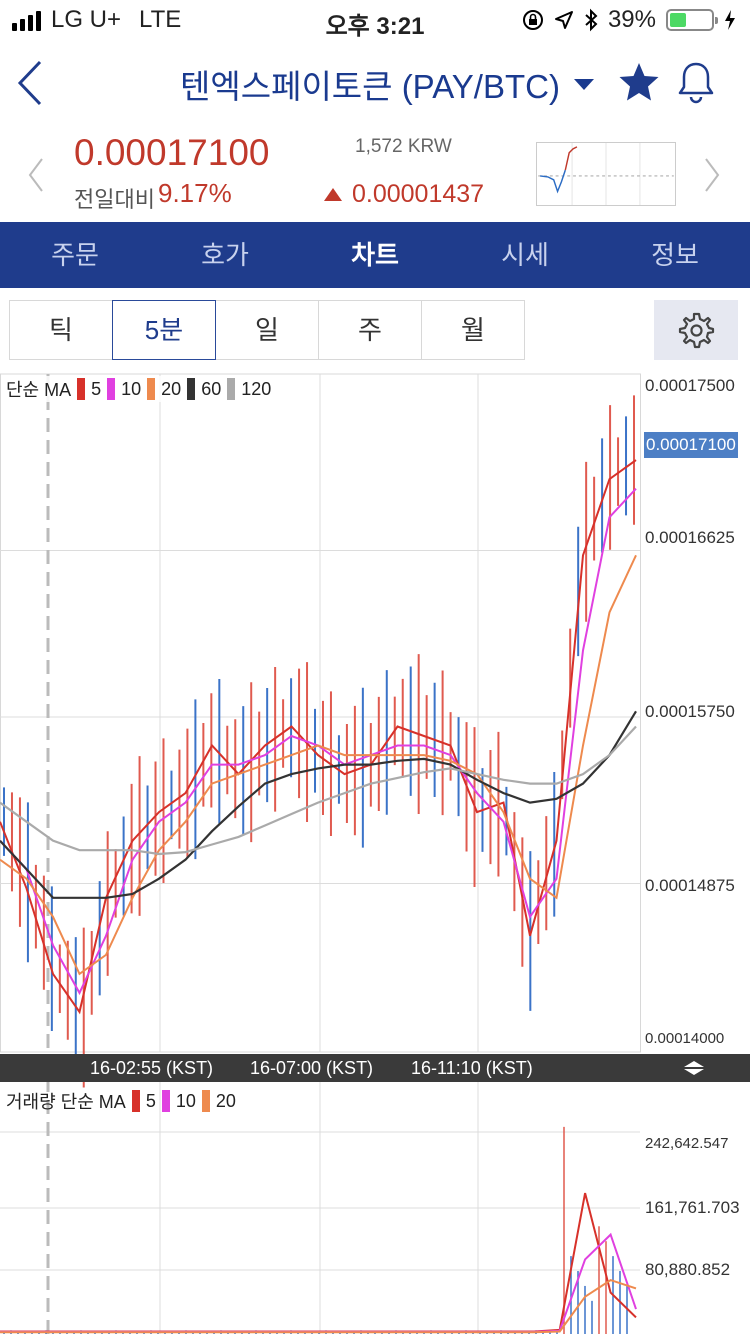 This screenshot has width=750, height=1334. Describe the element at coordinates (171, 388) in the screenshot. I see `ma20-label: 20` at that location.